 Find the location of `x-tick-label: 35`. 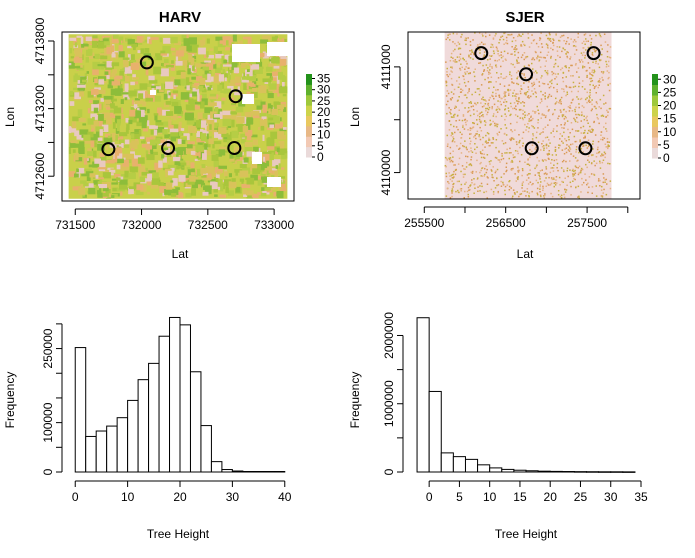

x-tick-label: 35 is located at coordinates (641, 497).